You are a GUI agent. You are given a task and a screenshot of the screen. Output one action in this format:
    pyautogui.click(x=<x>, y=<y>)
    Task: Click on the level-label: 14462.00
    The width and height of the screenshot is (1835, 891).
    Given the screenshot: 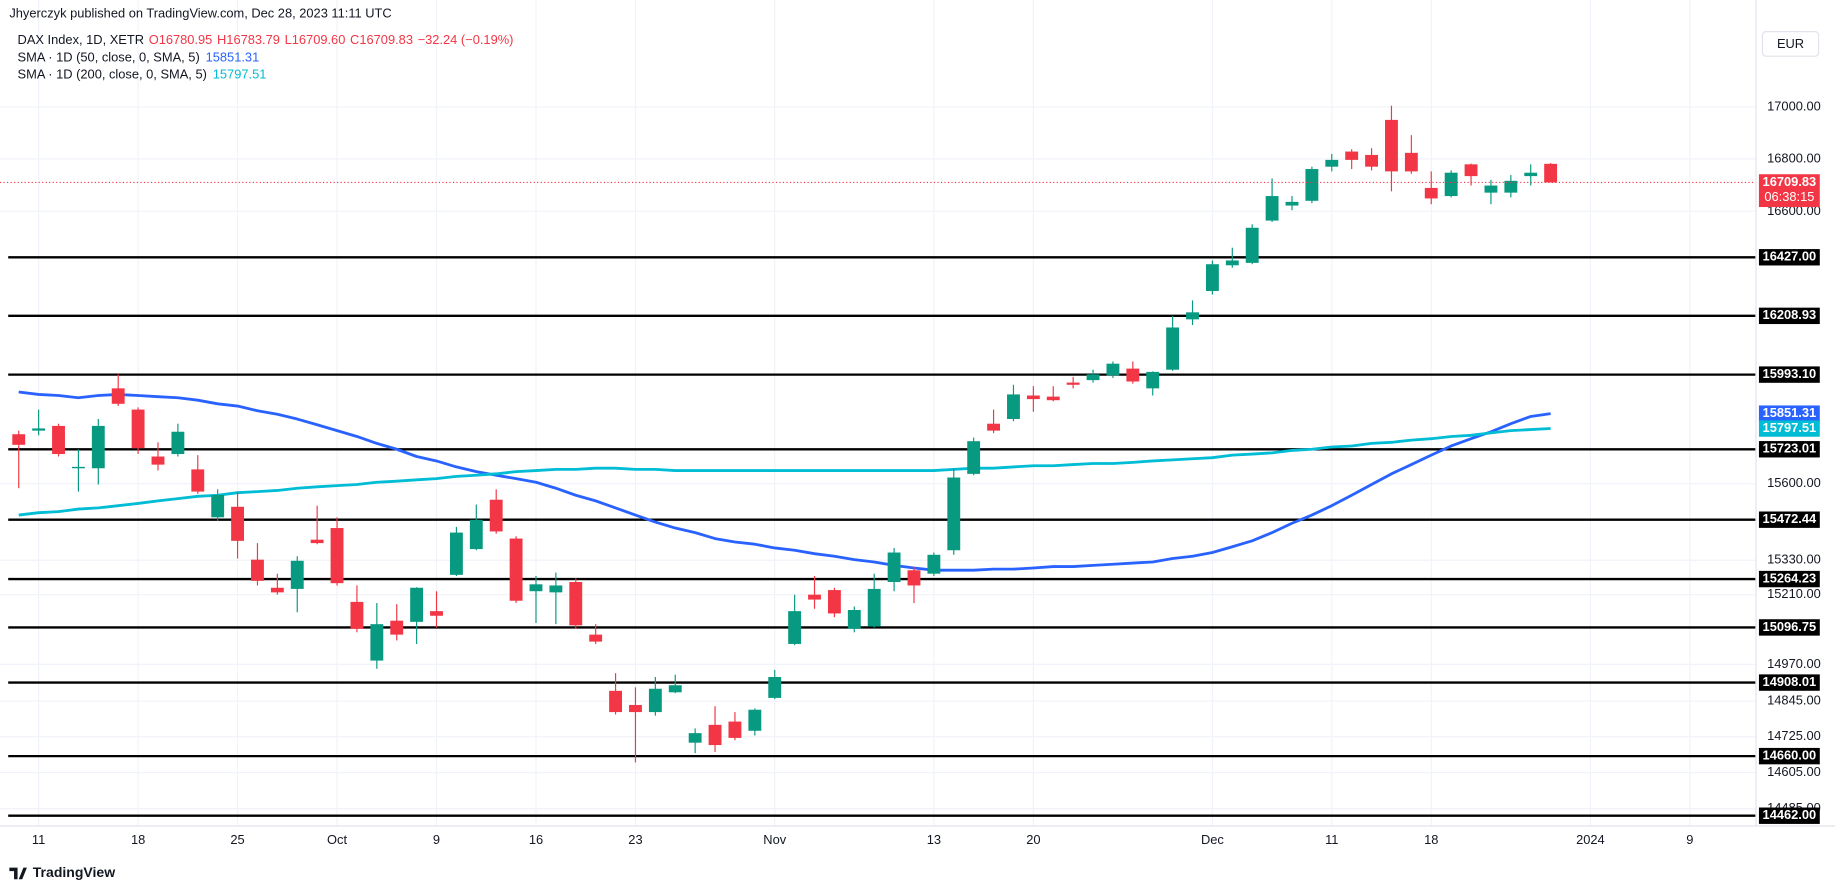 What is the action you would take?
    pyautogui.click(x=1790, y=814)
    